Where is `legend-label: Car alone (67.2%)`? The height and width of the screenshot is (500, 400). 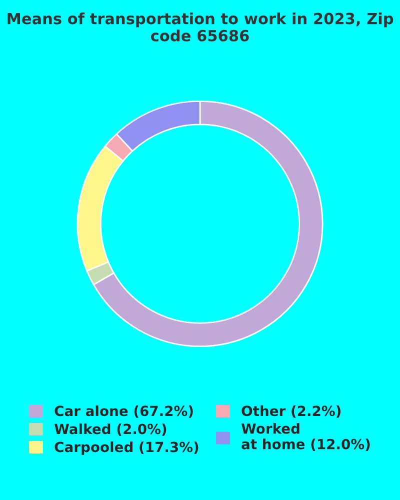 legend-label: Car alone (67.2%) is located at coordinates (123, 411).